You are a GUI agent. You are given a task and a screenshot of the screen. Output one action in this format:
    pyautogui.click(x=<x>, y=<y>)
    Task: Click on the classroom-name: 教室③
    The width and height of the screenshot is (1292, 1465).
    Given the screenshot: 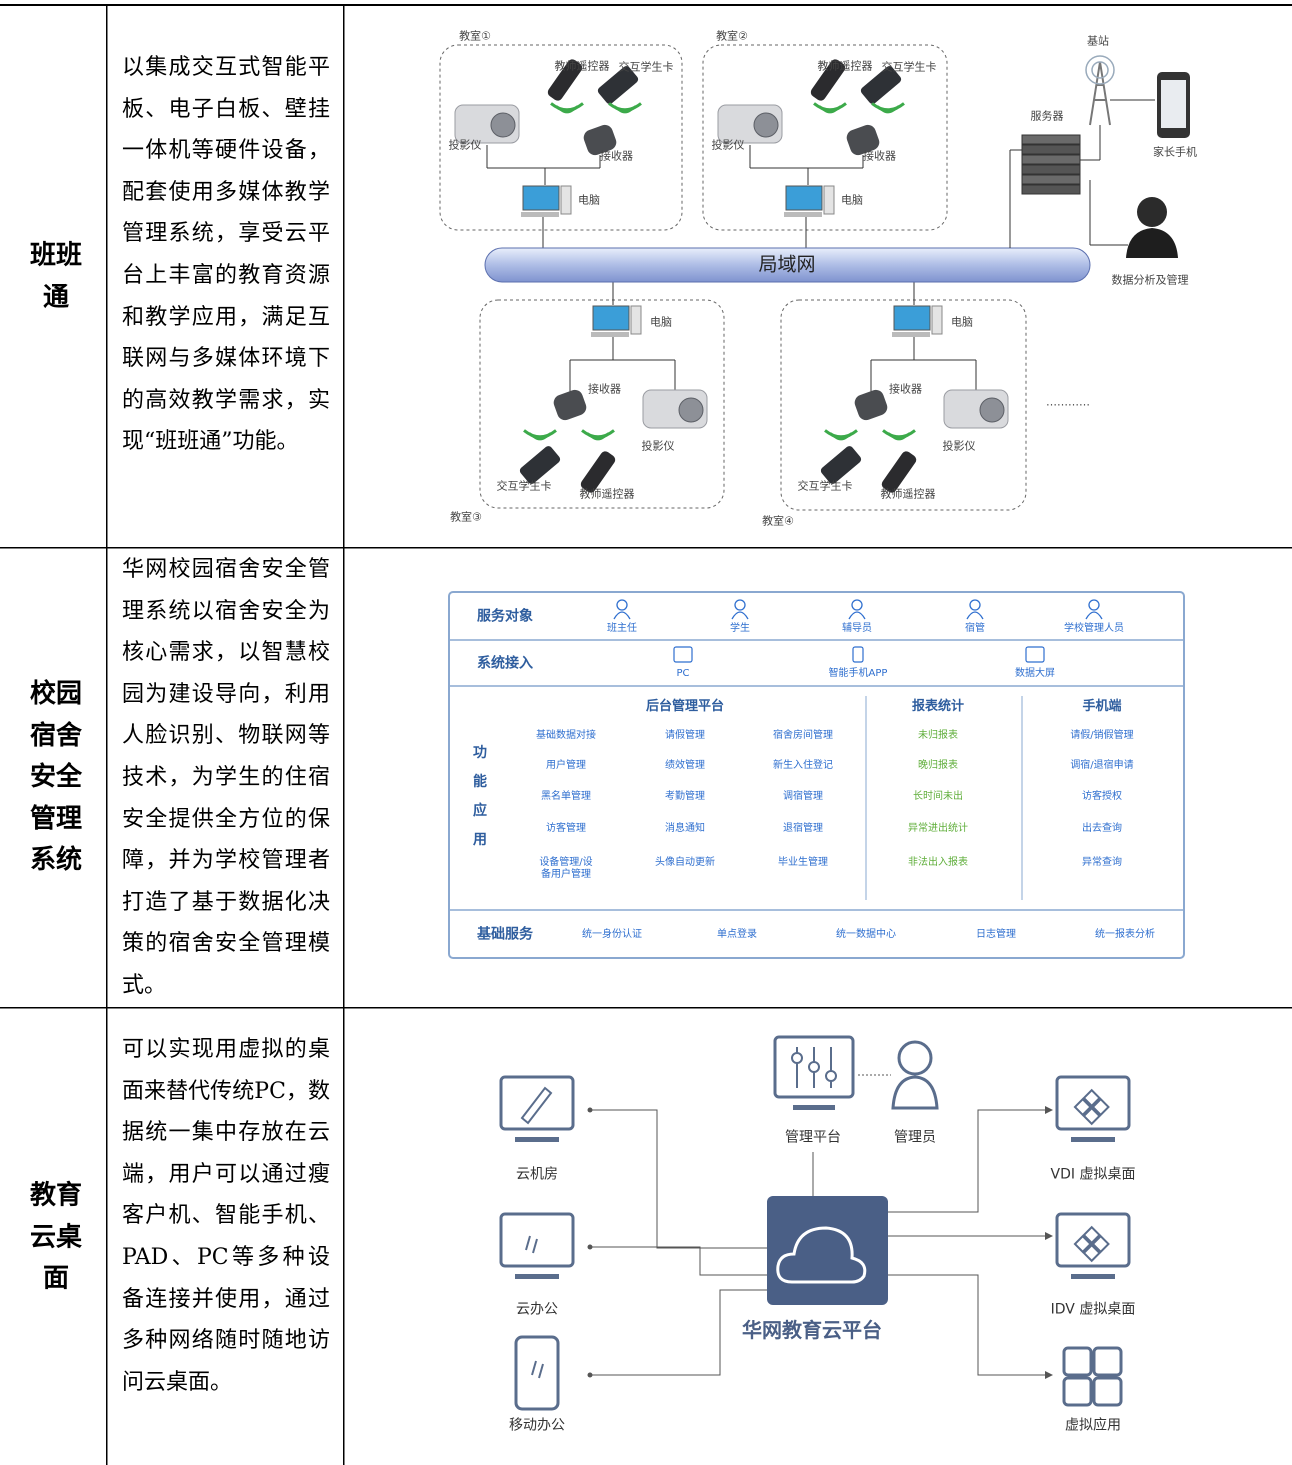 What is the action you would take?
    pyautogui.click(x=466, y=517)
    